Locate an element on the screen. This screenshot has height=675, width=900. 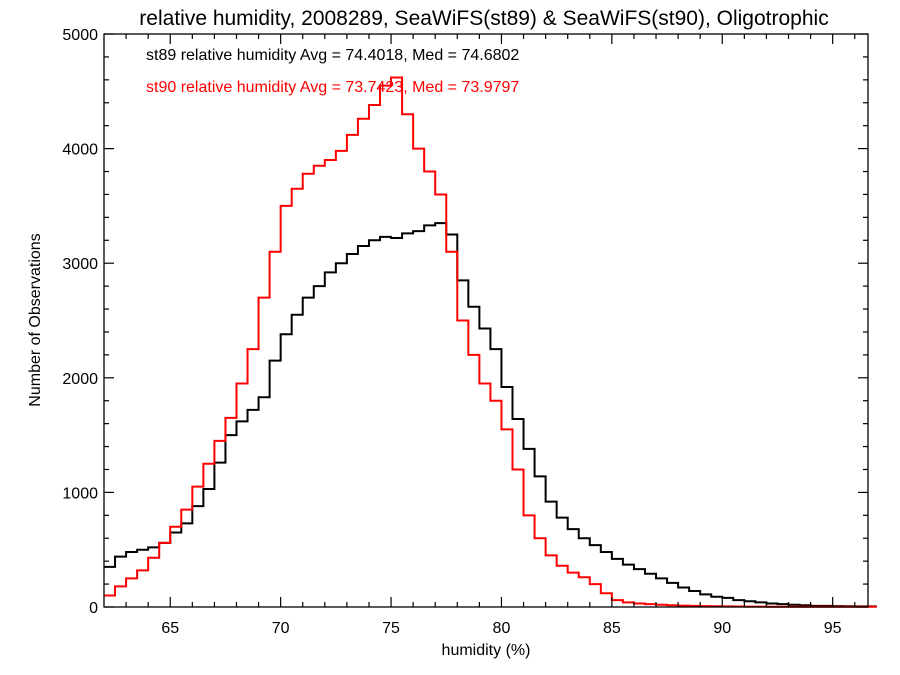
y-axis-label: Number of Observations is located at coordinates (35, 319).